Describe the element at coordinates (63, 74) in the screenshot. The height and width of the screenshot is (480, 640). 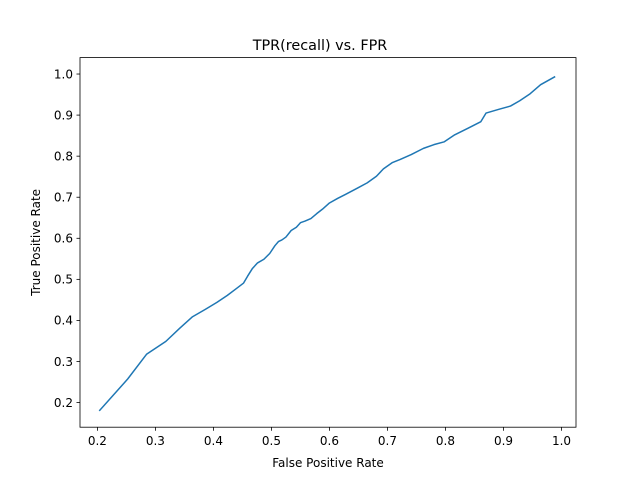
I see `y-tick-label: 1.0` at that location.